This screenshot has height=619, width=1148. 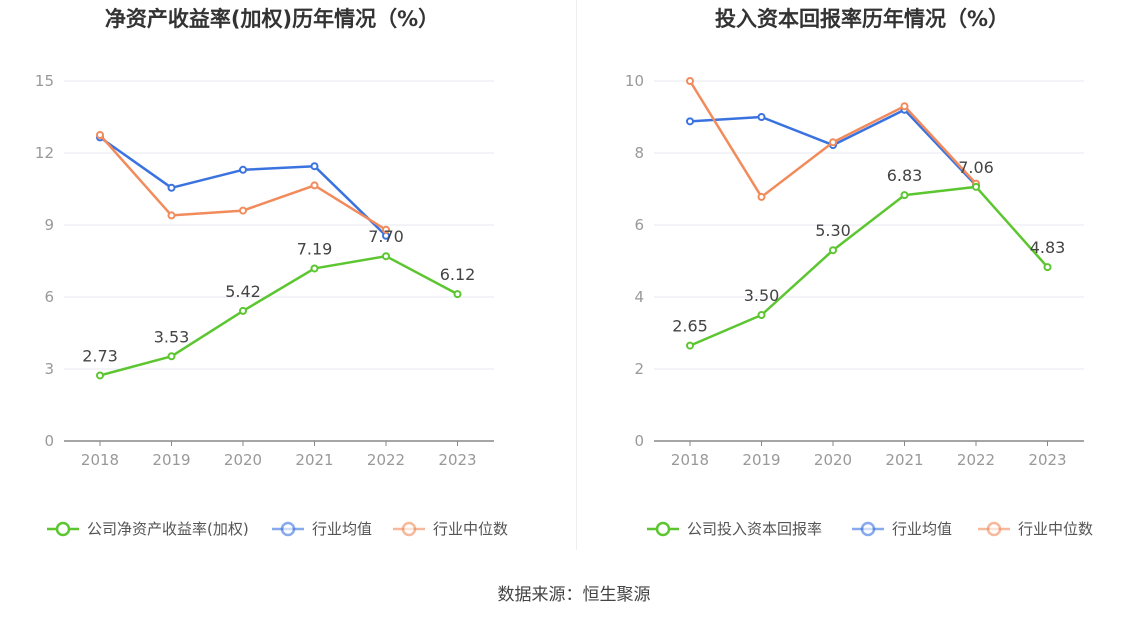 I want to click on data-label: 7.70, so click(x=386, y=236).